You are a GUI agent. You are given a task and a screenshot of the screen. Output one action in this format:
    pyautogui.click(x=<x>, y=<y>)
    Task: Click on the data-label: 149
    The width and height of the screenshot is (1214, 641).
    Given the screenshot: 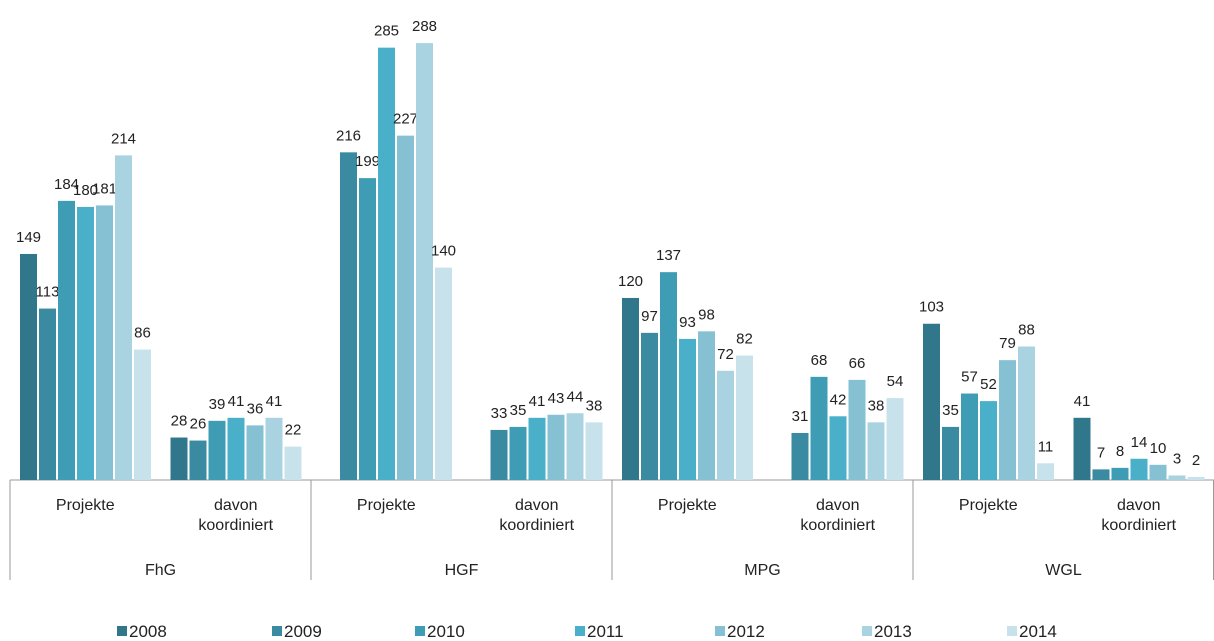 What is the action you would take?
    pyautogui.click(x=28, y=237)
    